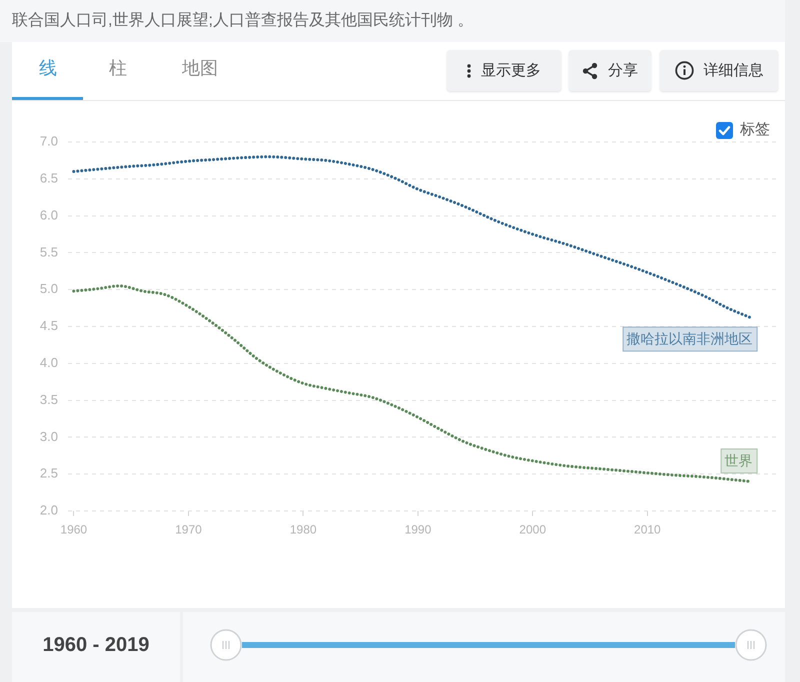 The height and width of the screenshot is (682, 800). I want to click on text: 柱, so click(118, 68).